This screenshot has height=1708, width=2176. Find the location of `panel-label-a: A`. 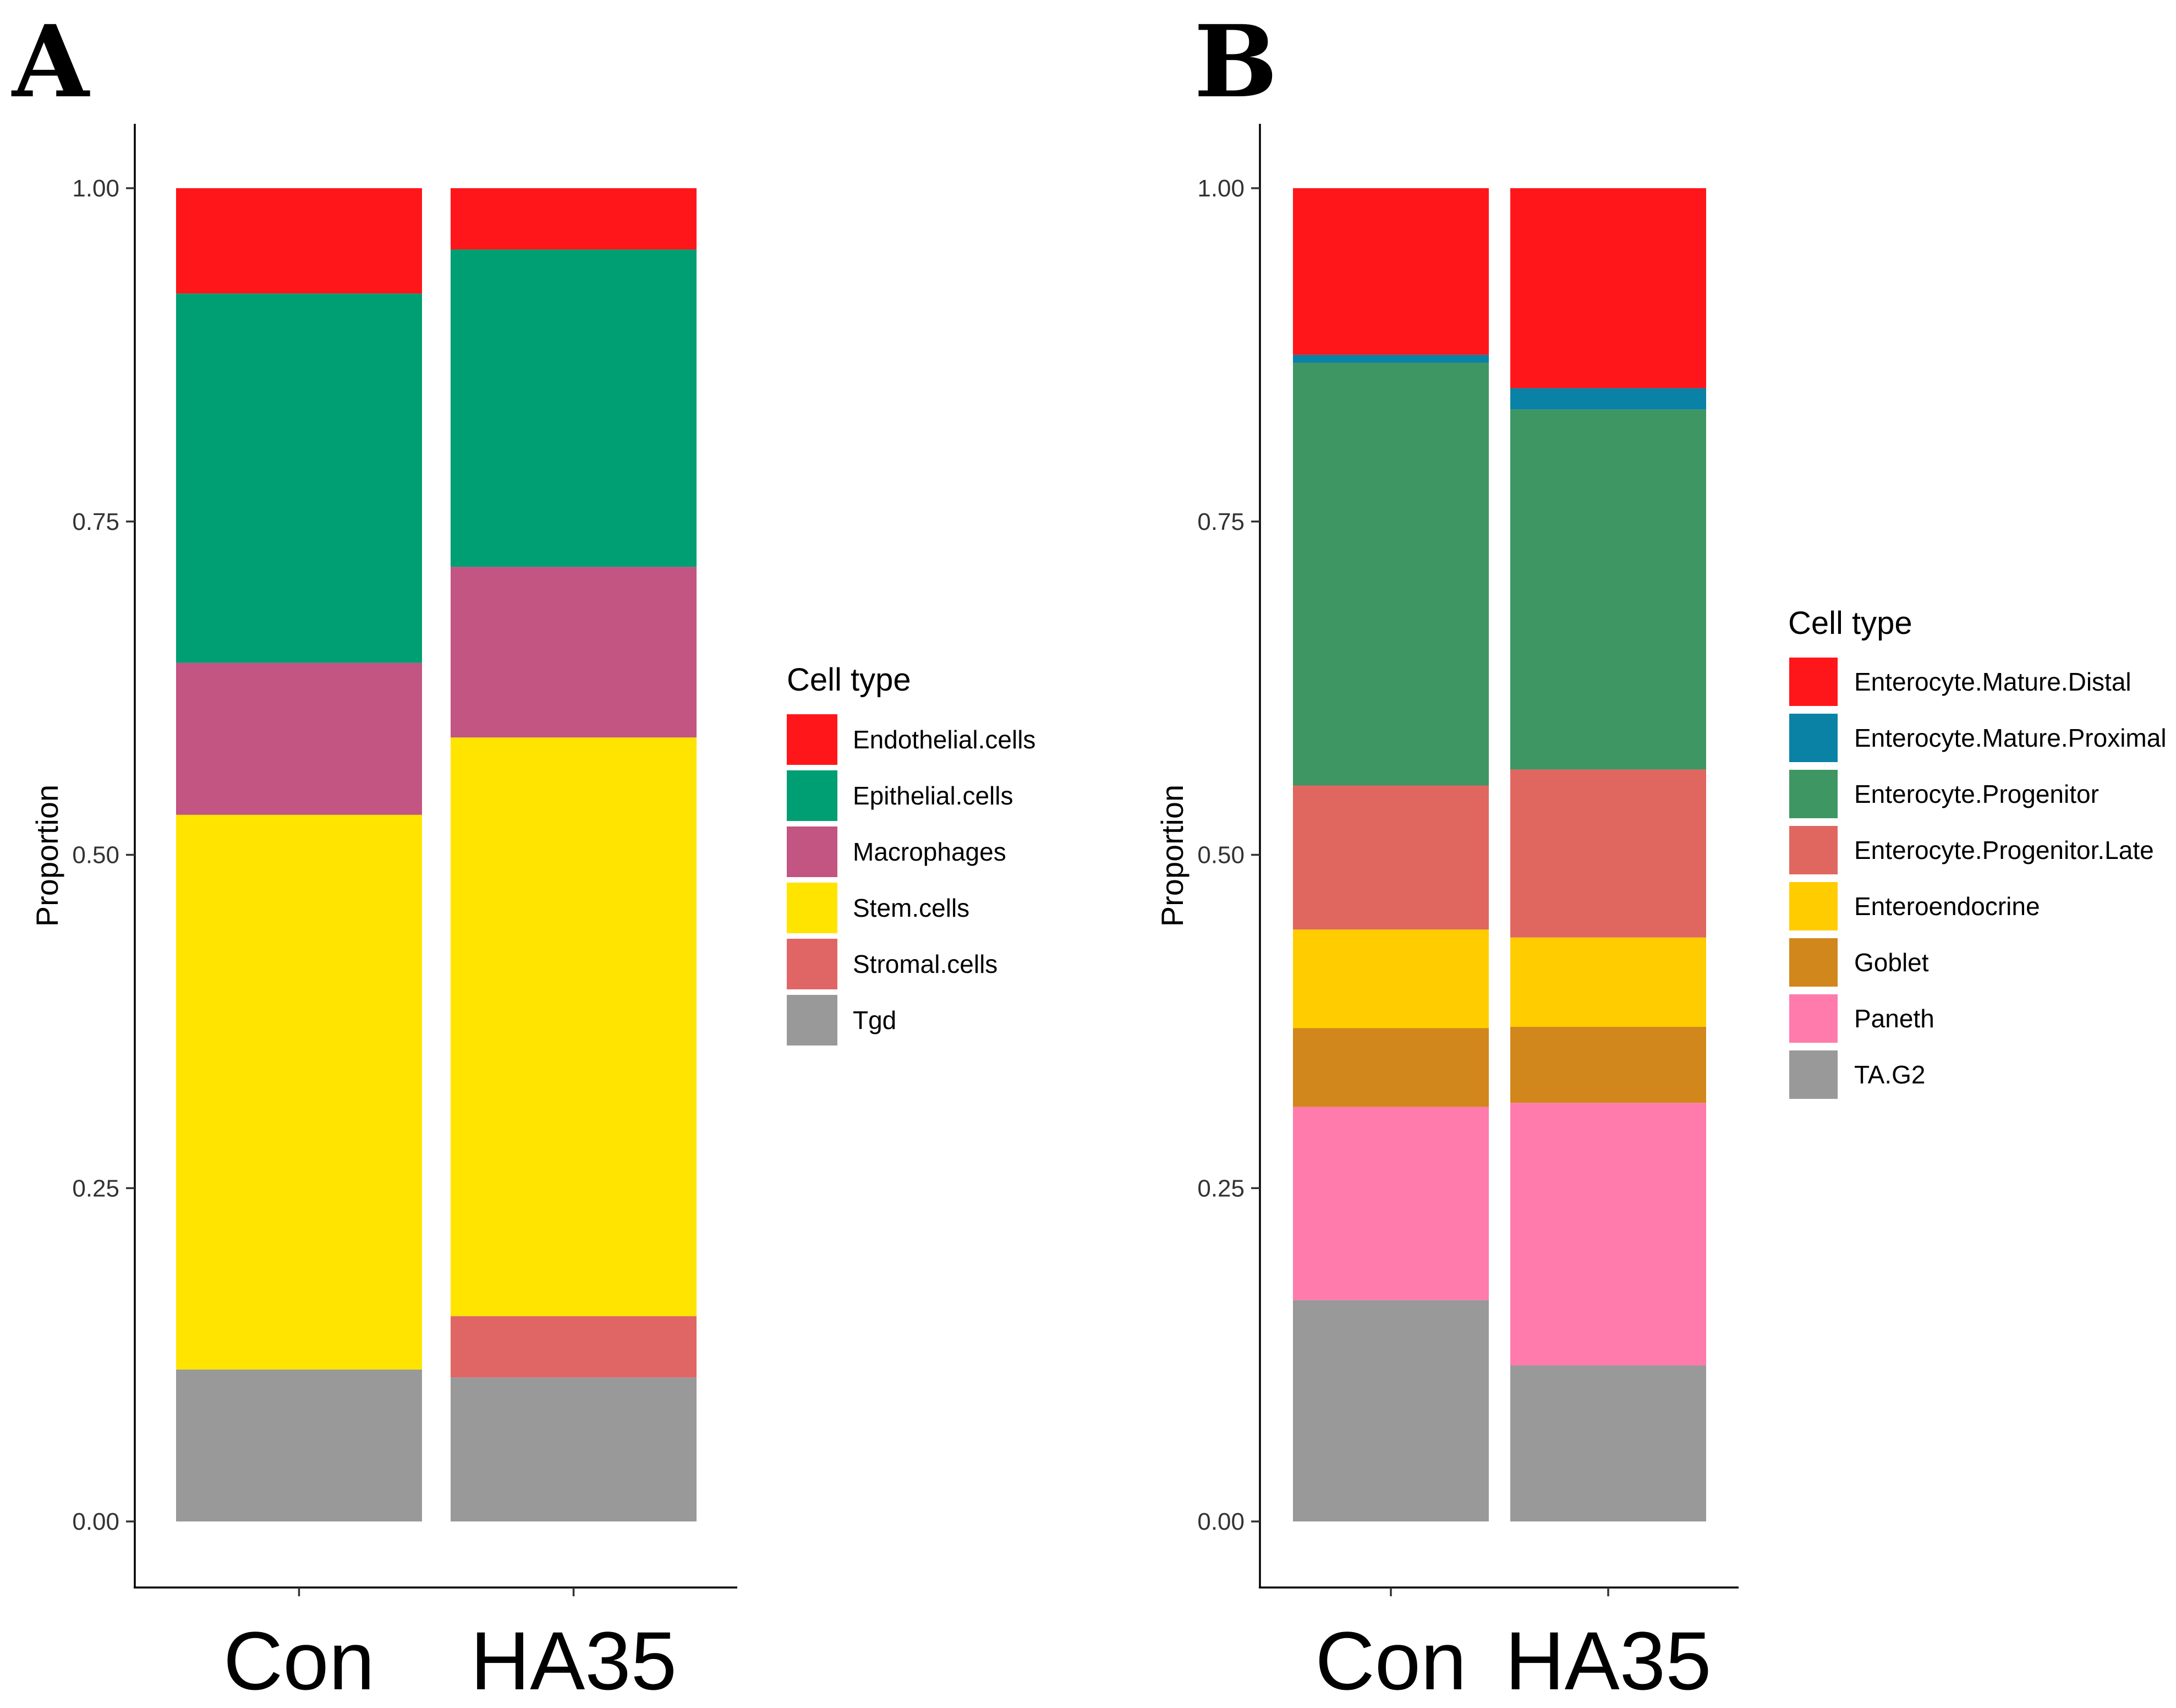

panel-label-a: A is located at coordinates (51, 62).